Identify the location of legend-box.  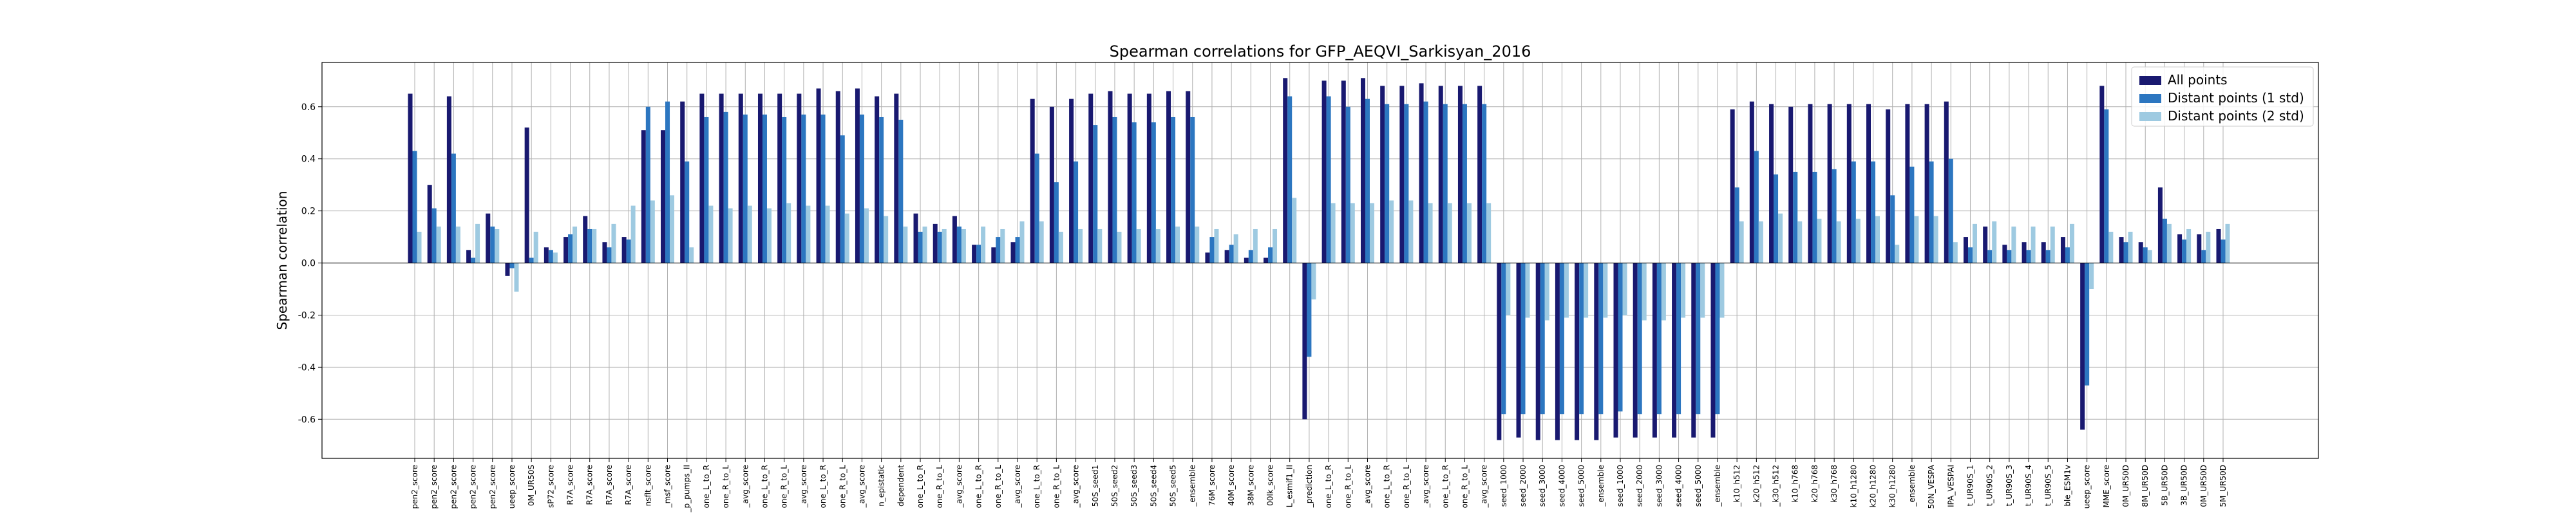
(2222, 97).